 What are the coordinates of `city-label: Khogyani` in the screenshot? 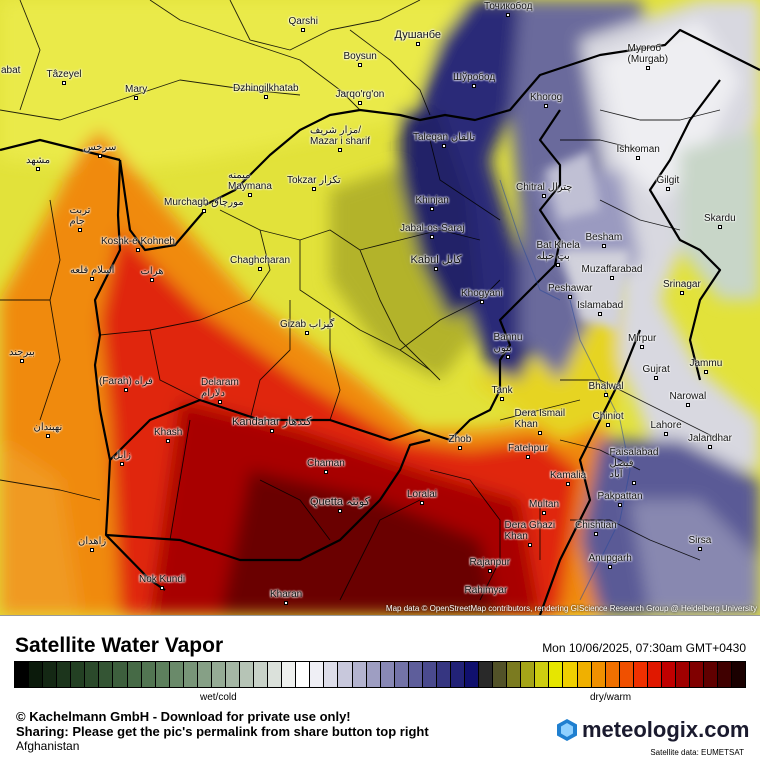 It's located at (482, 293).